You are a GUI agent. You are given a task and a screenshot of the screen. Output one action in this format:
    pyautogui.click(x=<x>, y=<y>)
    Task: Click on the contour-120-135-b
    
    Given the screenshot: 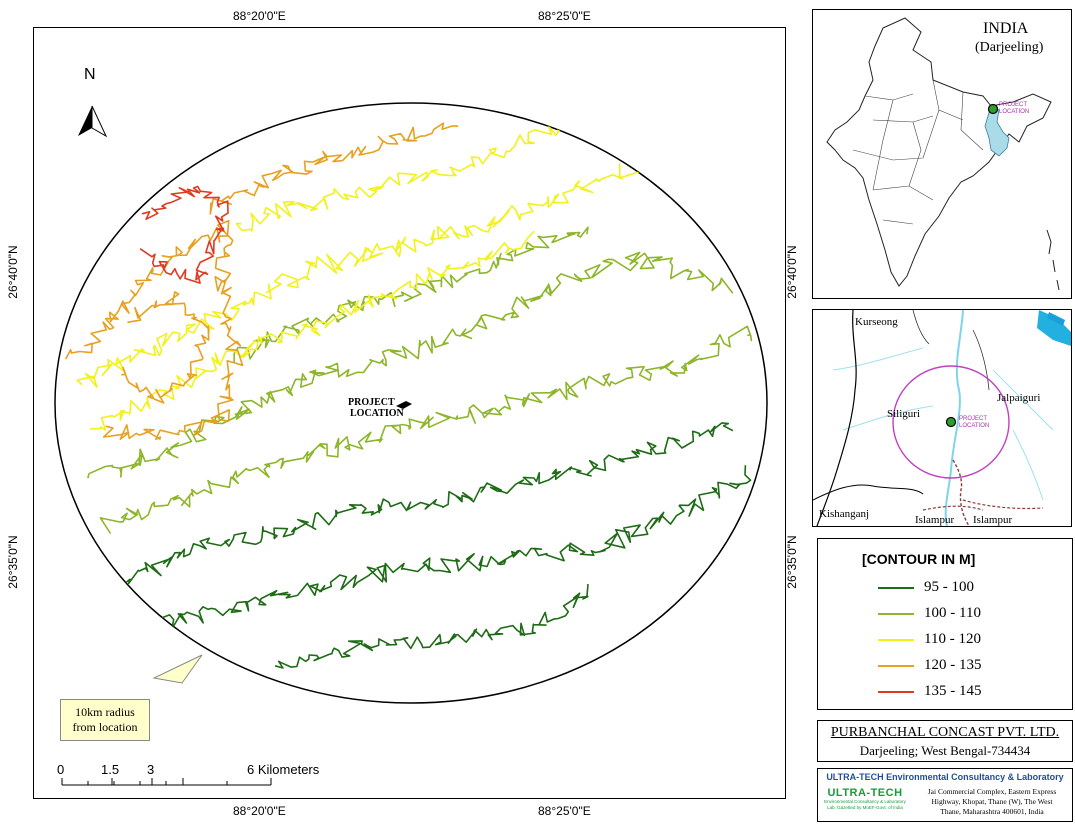 What is the action you would take?
    pyautogui.click(x=334, y=168)
    